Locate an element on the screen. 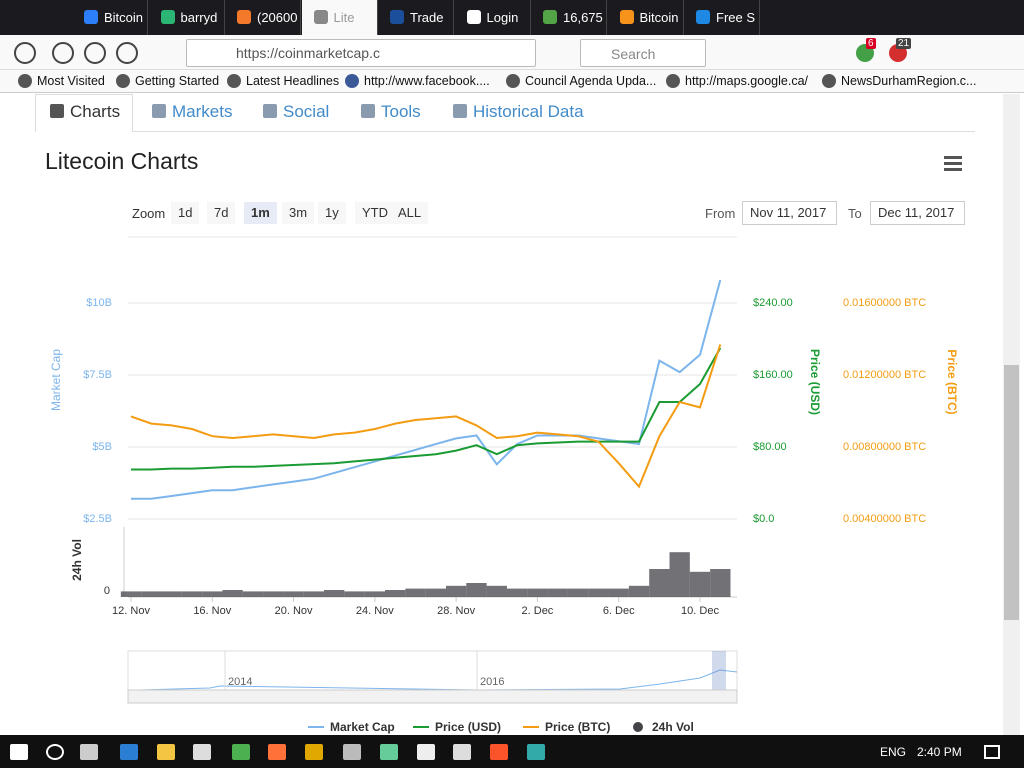  search-placeholder: Search is located at coordinates (633, 54).